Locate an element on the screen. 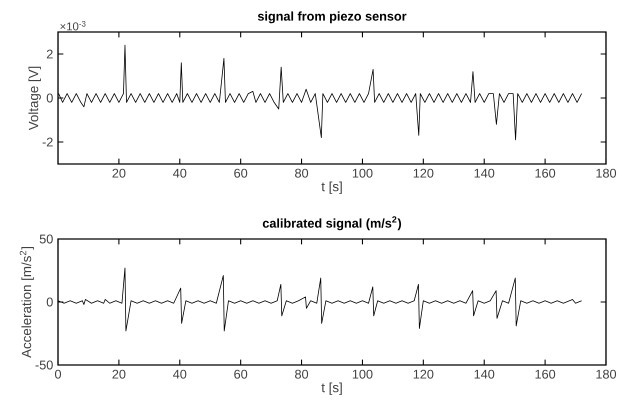  chart-title: calibrated signal (m/s$^{2}$) is located at coordinates (332, 223).